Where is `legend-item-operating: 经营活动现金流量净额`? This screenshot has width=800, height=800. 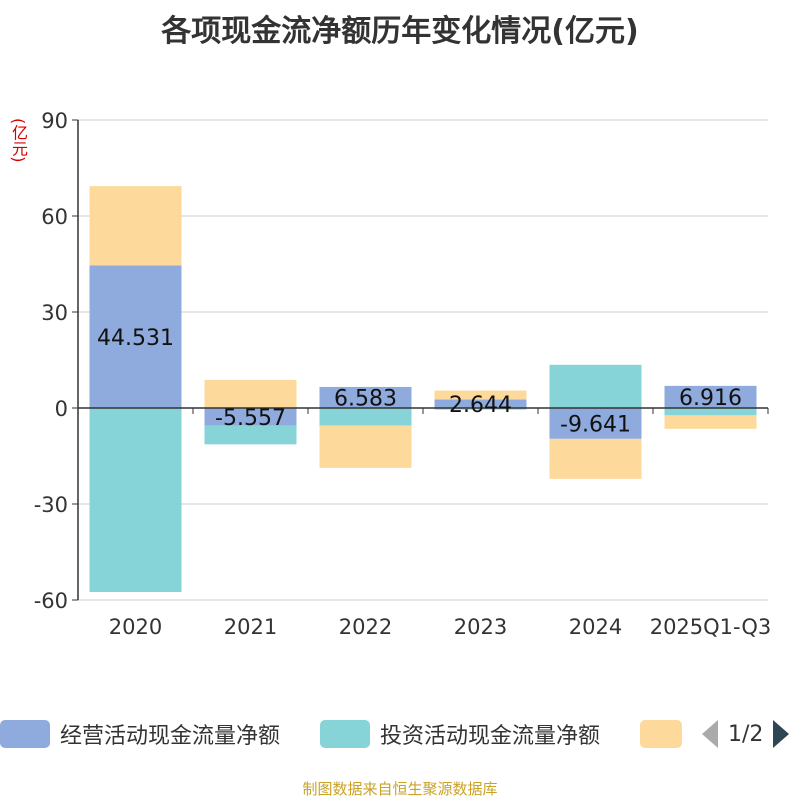 legend-item-operating: 经营活动现金流量净额 is located at coordinates (140, 734).